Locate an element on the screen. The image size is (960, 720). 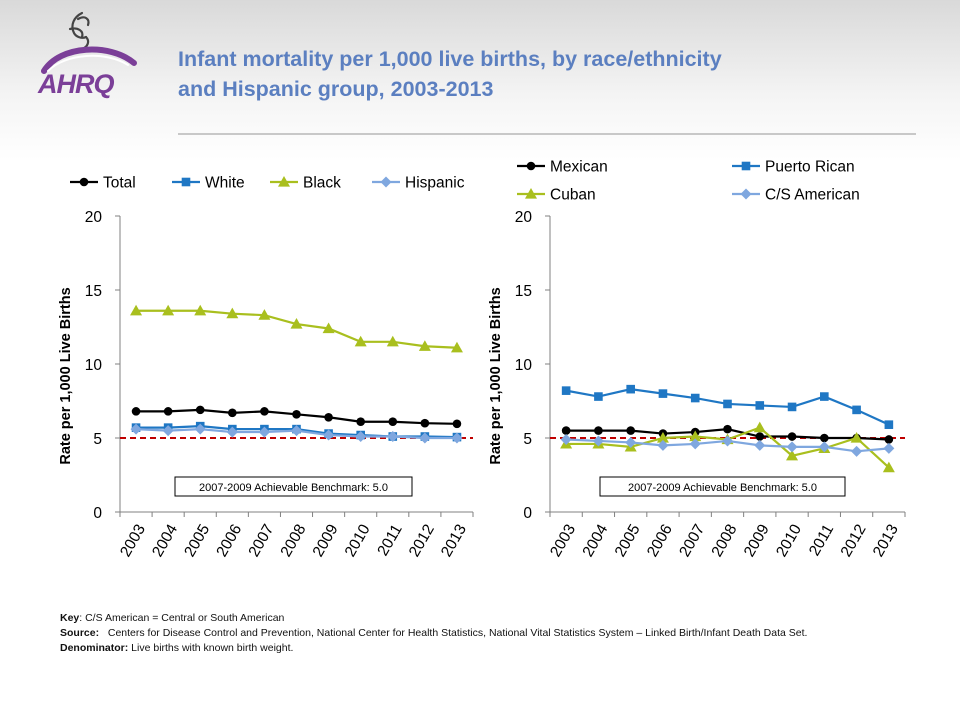
legend-entry: Black is located at coordinates (305, 183).